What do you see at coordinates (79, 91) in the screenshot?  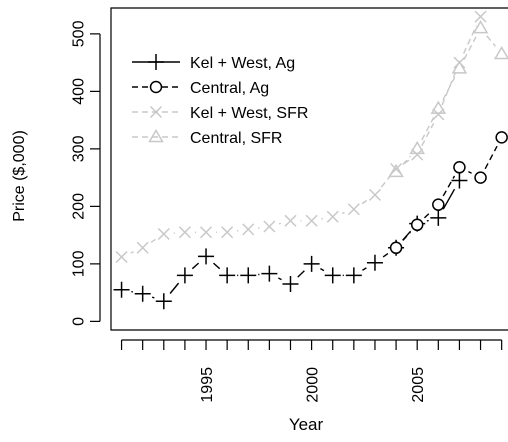 I see `y-tick-label: 400` at bounding box center [79, 91].